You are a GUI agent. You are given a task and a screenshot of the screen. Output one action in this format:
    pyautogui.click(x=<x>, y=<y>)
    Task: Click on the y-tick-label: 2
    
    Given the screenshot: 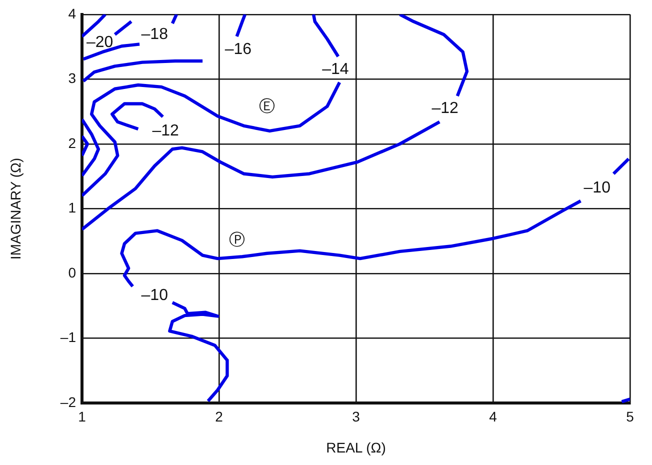 What is the action you would take?
    pyautogui.click(x=72, y=142)
    